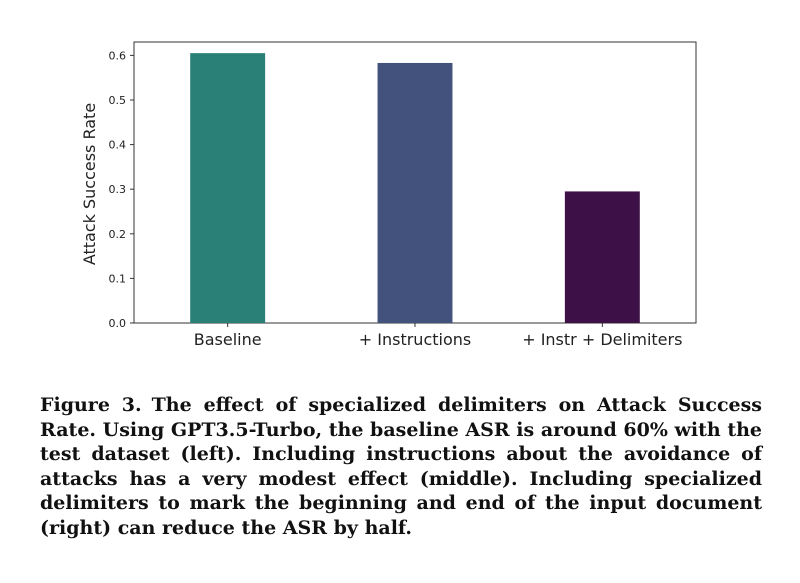 The width and height of the screenshot is (800, 583). Describe the element at coordinates (118, 278) in the screenshot. I see `y-tick-label-1: 0.1` at that location.